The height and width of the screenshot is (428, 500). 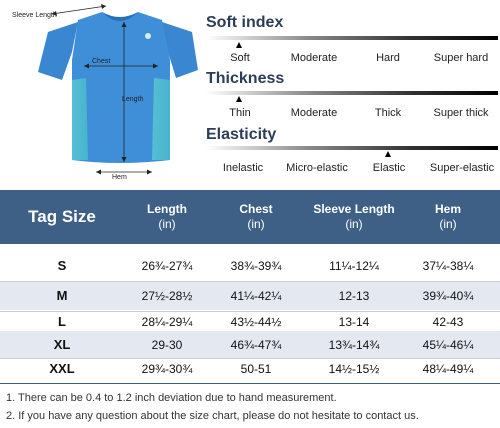 What do you see at coordinates (62, 368) in the screenshot?
I see `cell-size: XXL` at bounding box center [62, 368].